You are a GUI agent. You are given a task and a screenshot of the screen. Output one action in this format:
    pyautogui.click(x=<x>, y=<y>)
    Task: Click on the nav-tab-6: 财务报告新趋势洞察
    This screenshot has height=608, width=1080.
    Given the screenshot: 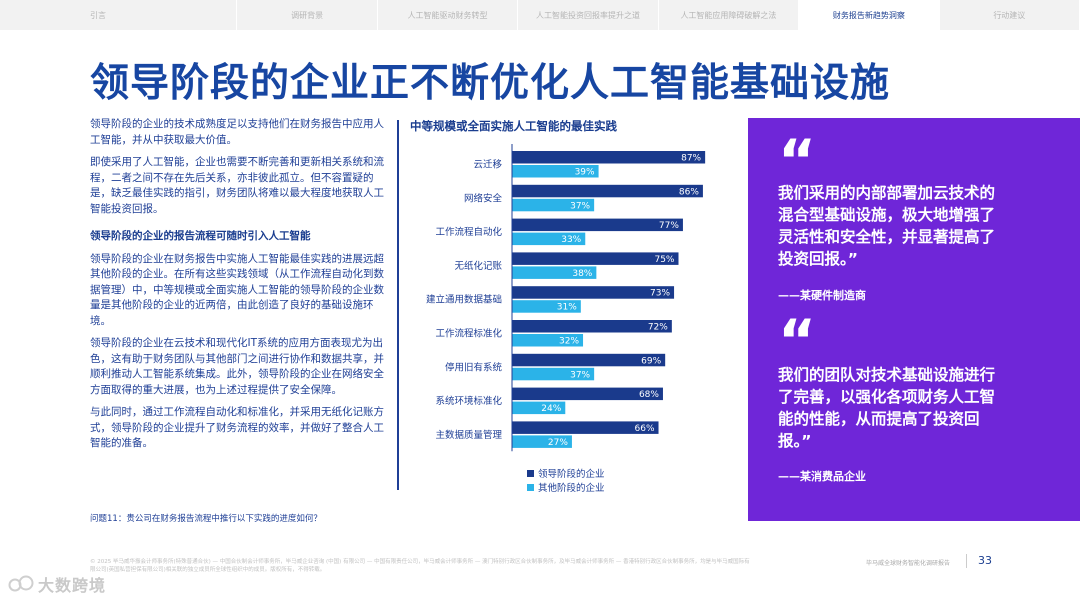 What is the action you would take?
    pyautogui.click(x=869, y=15)
    